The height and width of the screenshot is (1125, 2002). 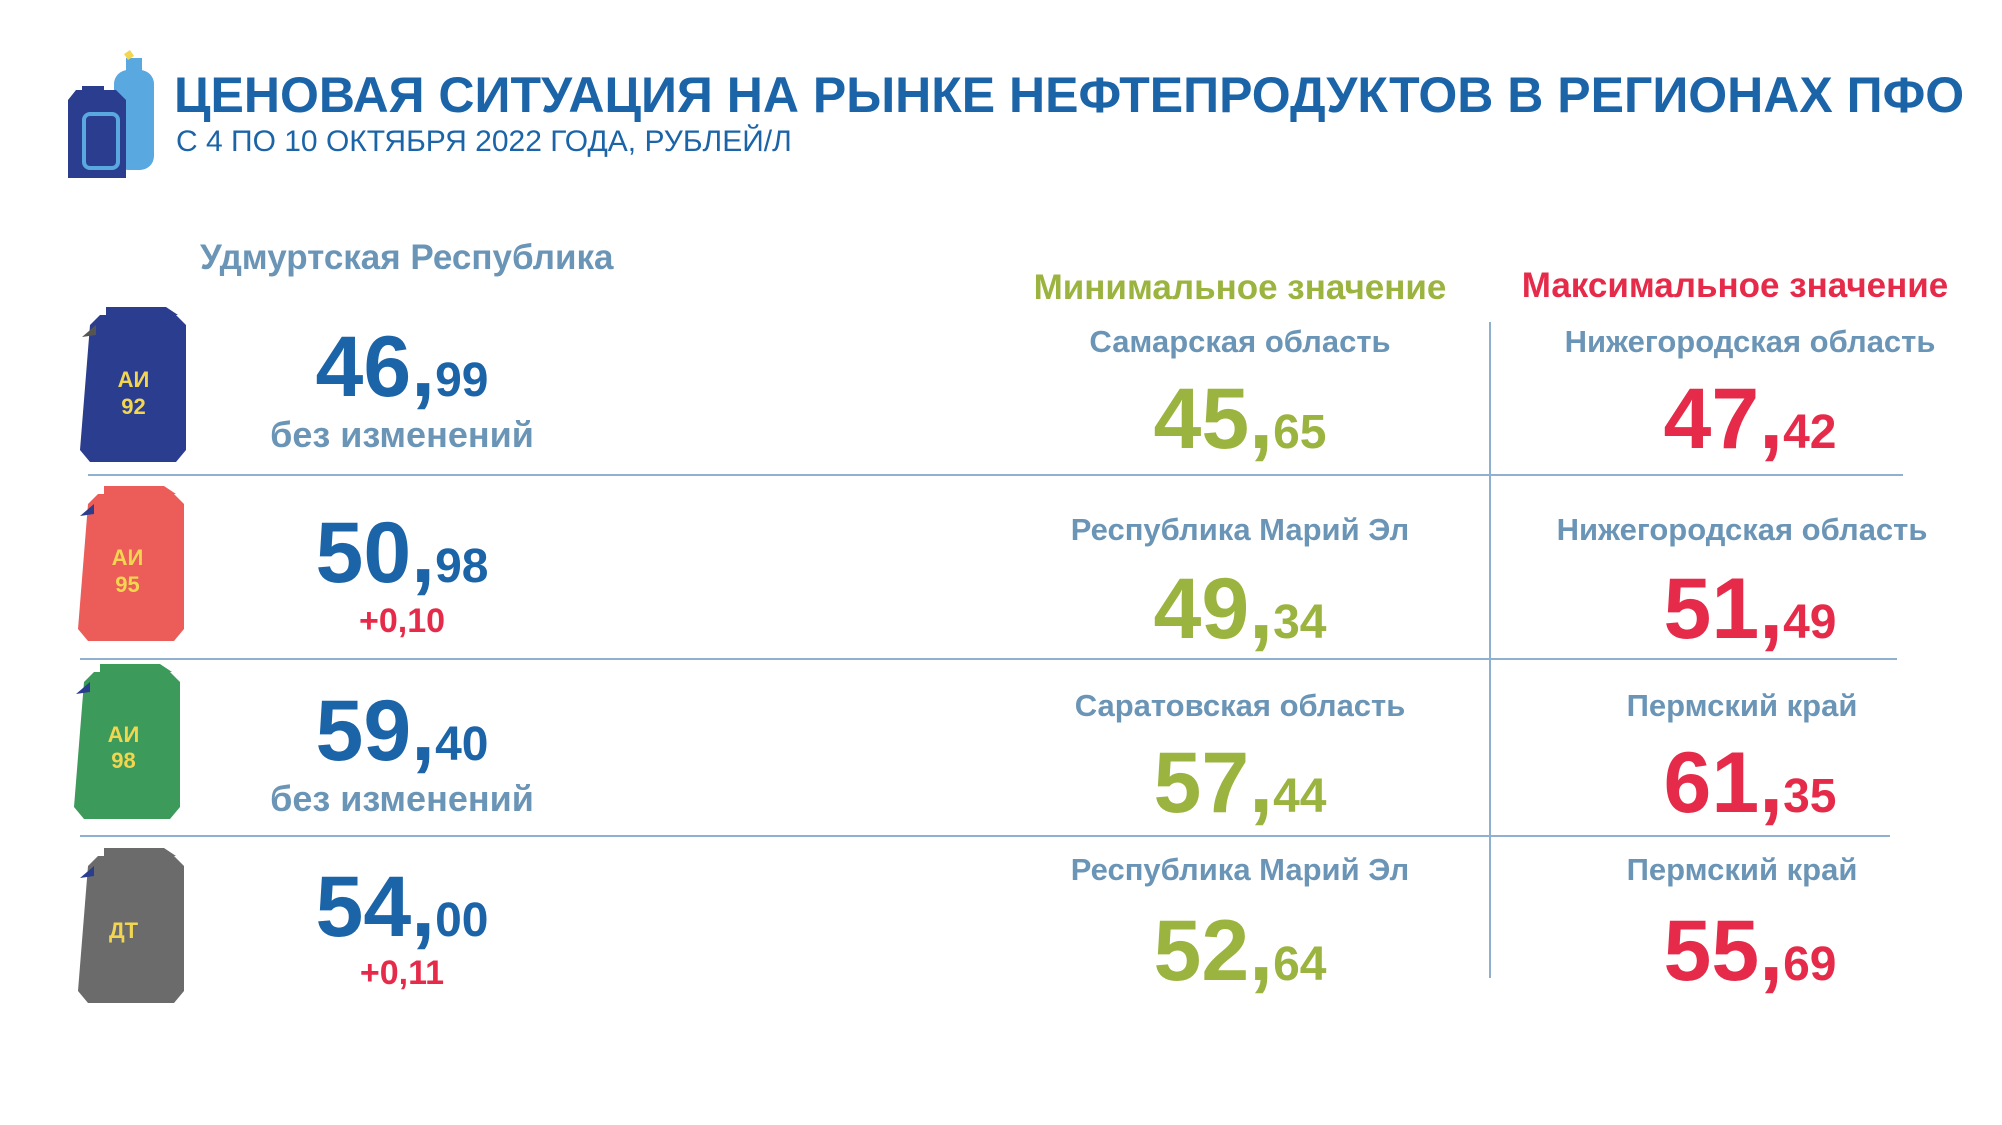 I want to click on region-title: Удмуртская Республика, so click(x=407, y=257).